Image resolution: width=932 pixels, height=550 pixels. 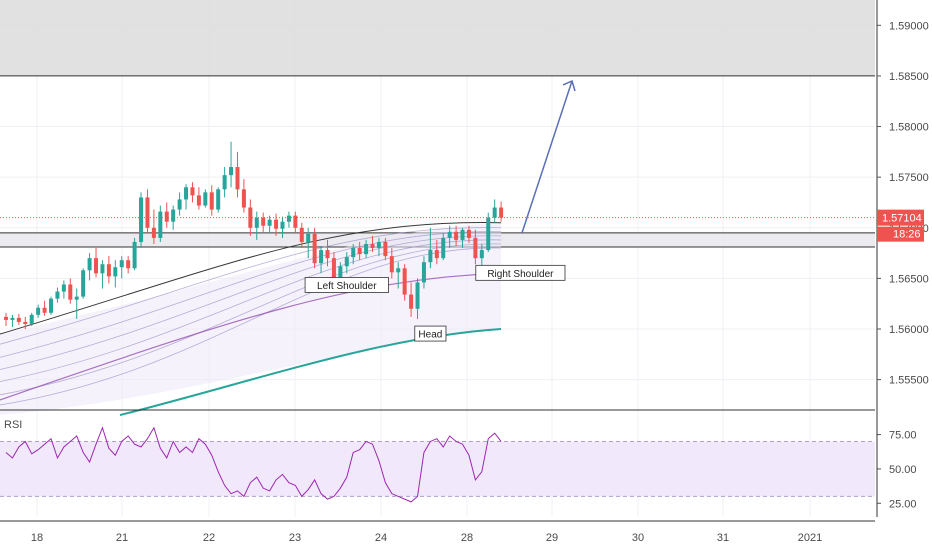 What do you see at coordinates (437, 38) in the screenshot?
I see `resistance-zone` at bounding box center [437, 38].